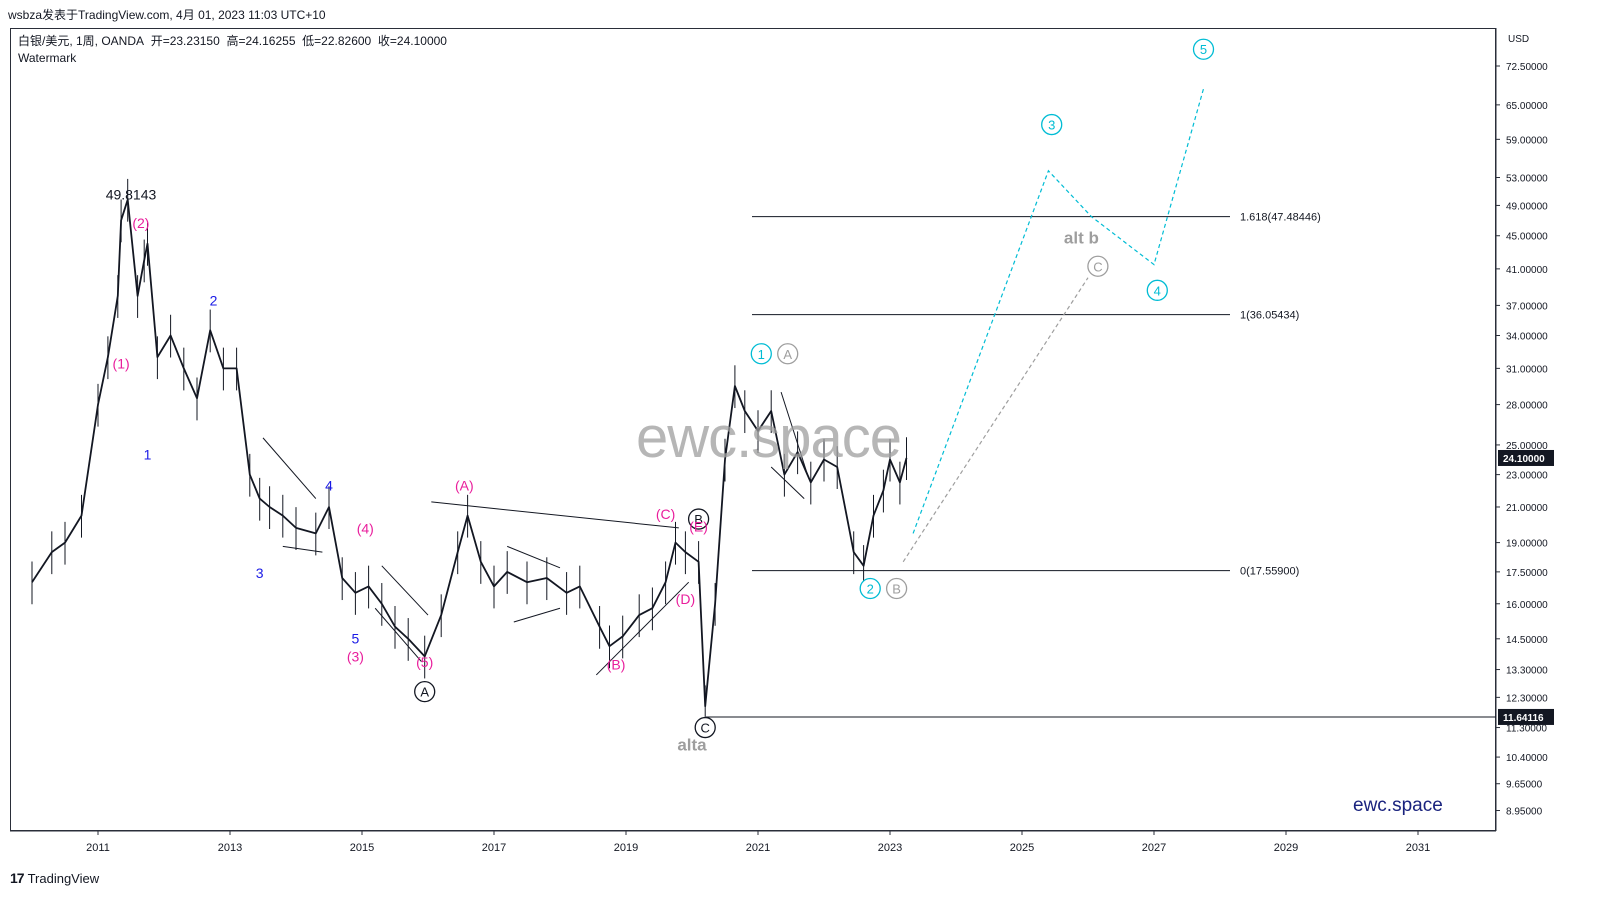 Image resolution: width=1603 pixels, height=916 pixels. What do you see at coordinates (1527, 336) in the screenshot?
I see `y-tick-label: 34.00000` at bounding box center [1527, 336].